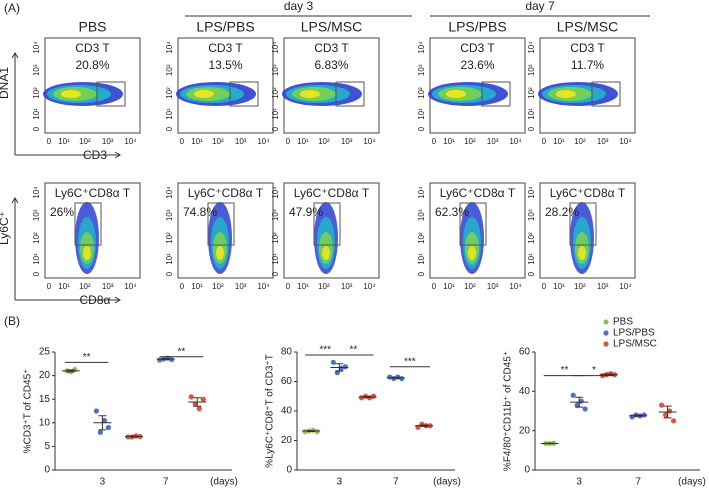  Describe the element at coordinates (5, 83) in the screenshot. I see `y-axis-label: DNA1` at that location.